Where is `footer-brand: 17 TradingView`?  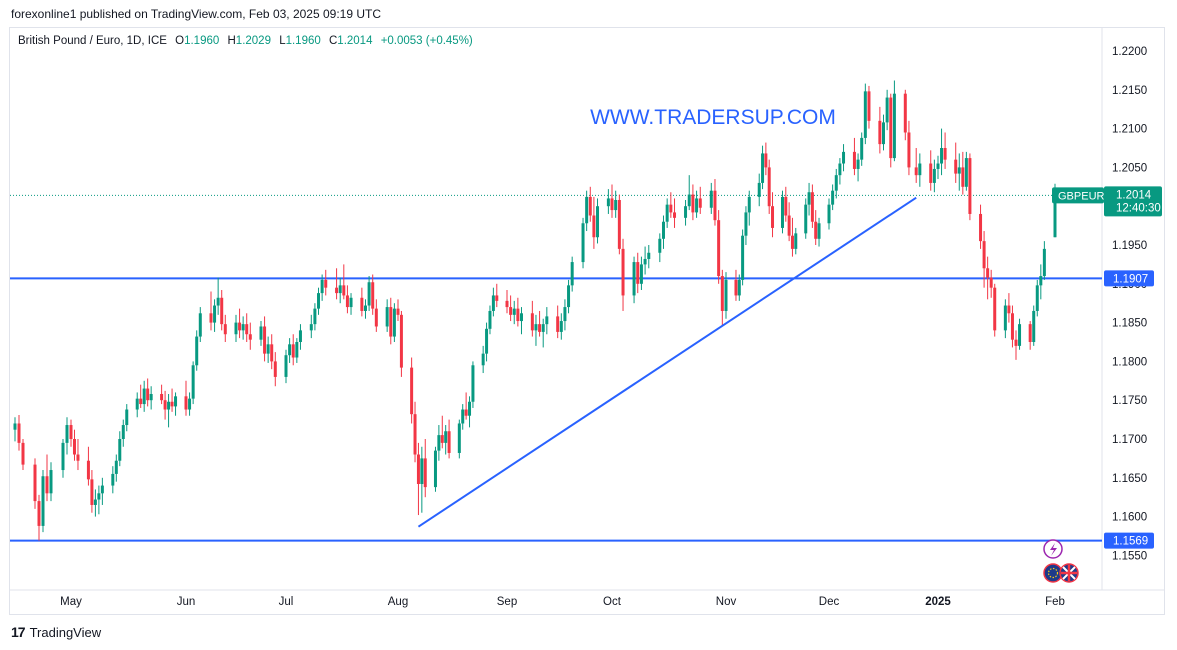 footer-brand: 17 TradingView is located at coordinates (56, 632).